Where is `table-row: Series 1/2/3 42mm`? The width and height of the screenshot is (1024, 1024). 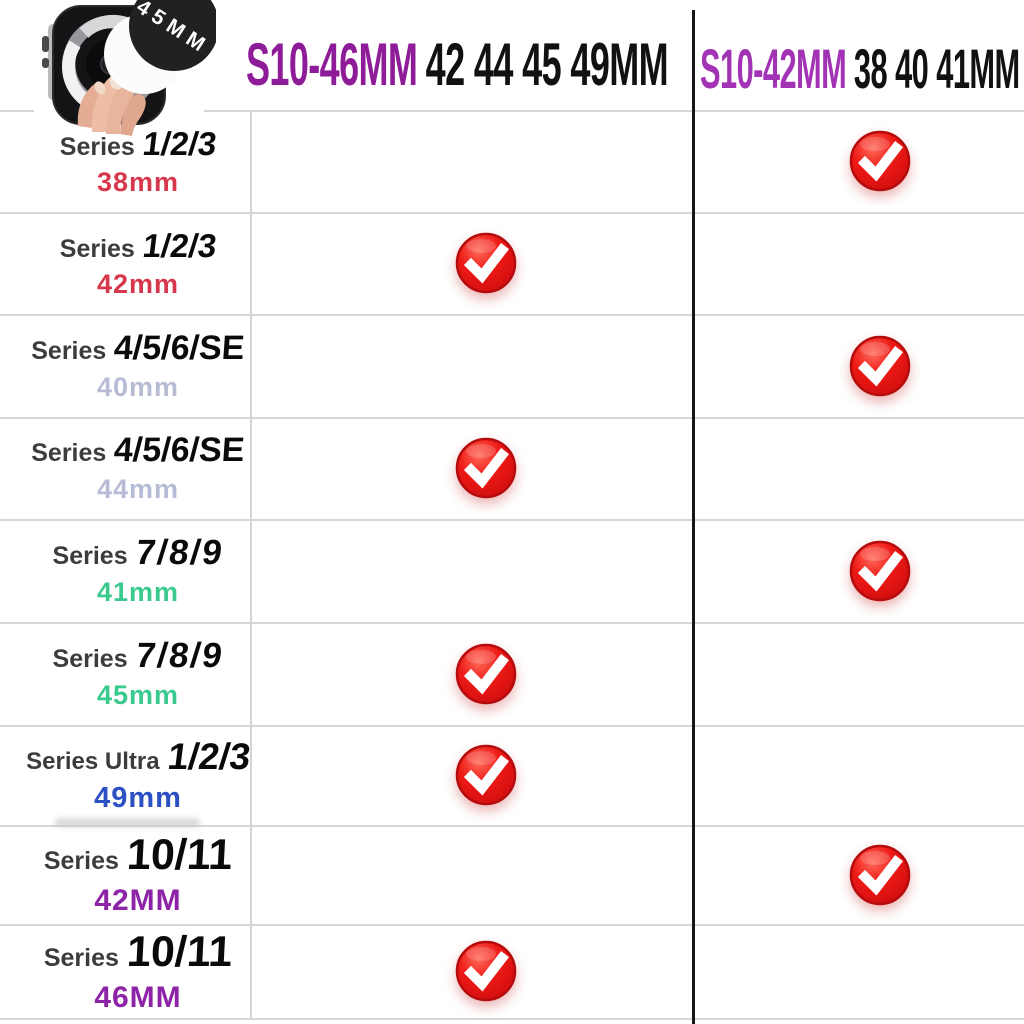 table-row: Series 1/2/3 42mm is located at coordinates (512, 263).